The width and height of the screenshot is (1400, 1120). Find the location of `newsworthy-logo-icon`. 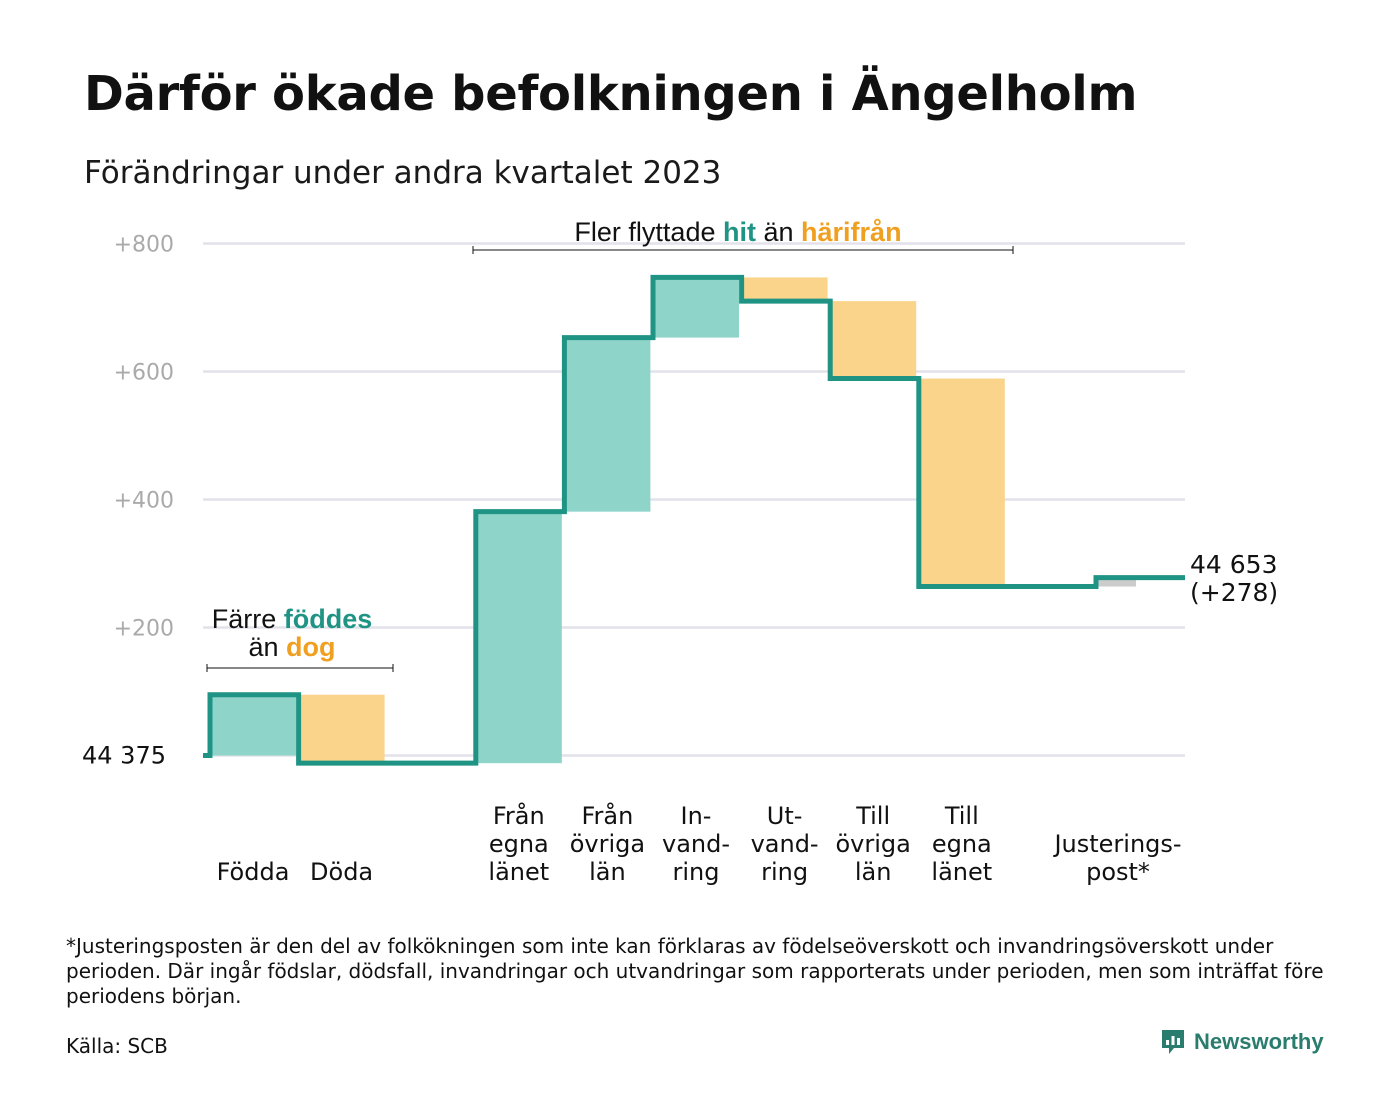

newsworthy-logo-icon is located at coordinates (1173, 1042).